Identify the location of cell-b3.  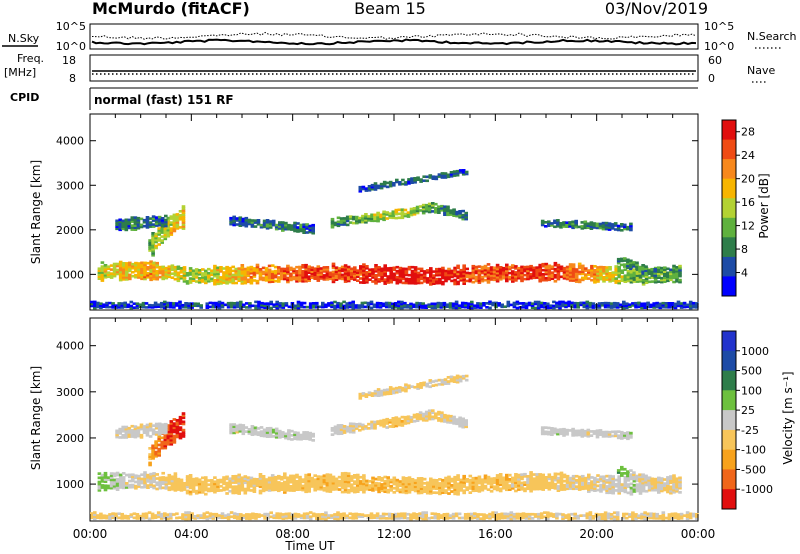
(310, 230).